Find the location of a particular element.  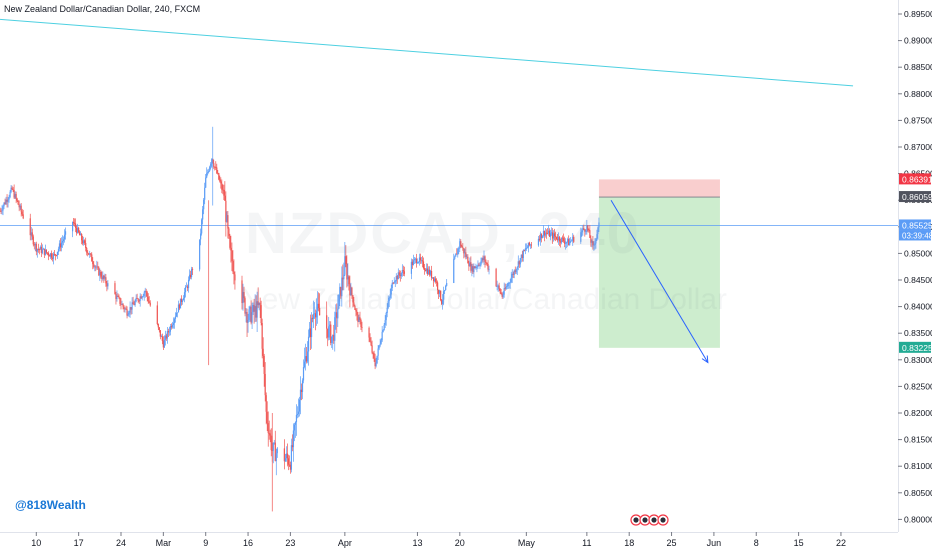

y-tick-label: 0.84000 is located at coordinates (918, 307).